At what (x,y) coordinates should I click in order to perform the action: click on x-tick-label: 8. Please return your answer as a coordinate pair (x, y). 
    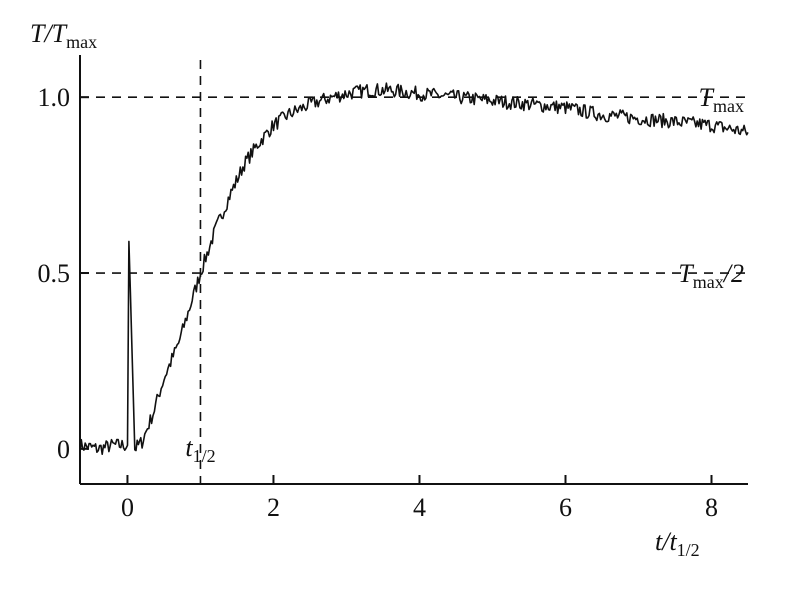
    Looking at the image, I should click on (711, 507).